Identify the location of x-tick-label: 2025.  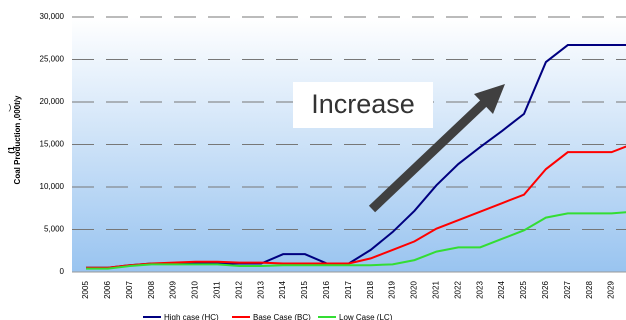
(523, 290).